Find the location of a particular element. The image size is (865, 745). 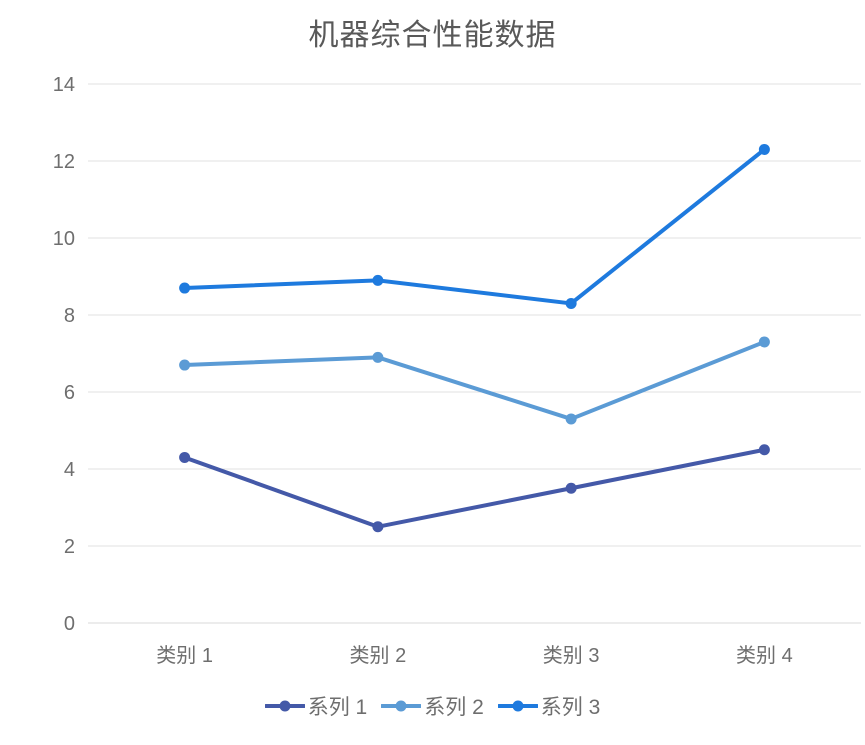

legend-label: 系列 1 is located at coordinates (337, 707).